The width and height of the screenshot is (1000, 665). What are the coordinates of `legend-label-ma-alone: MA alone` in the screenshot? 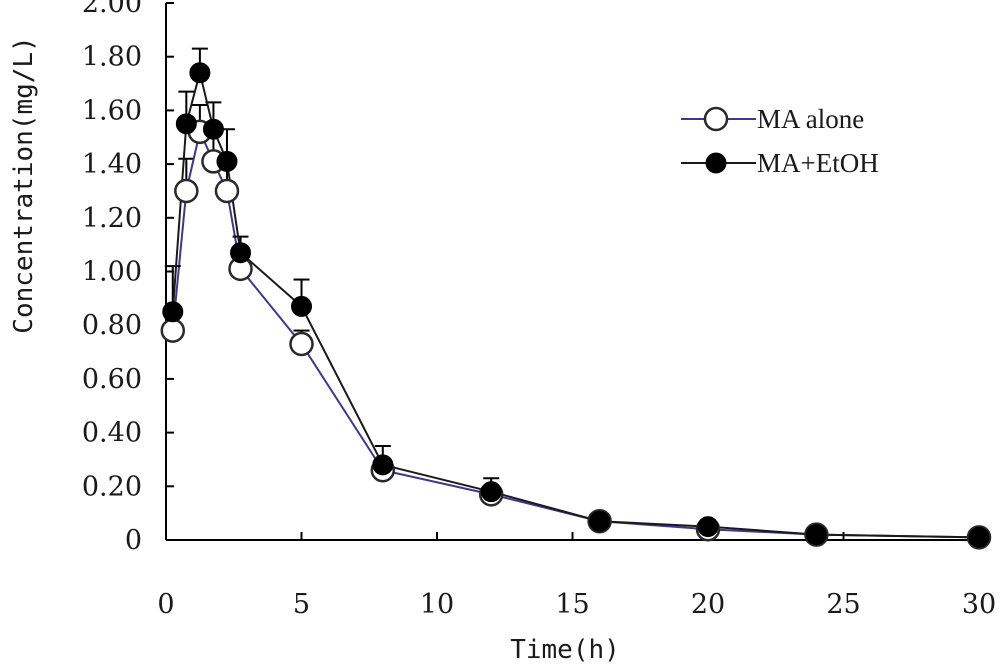 It's located at (810, 119).